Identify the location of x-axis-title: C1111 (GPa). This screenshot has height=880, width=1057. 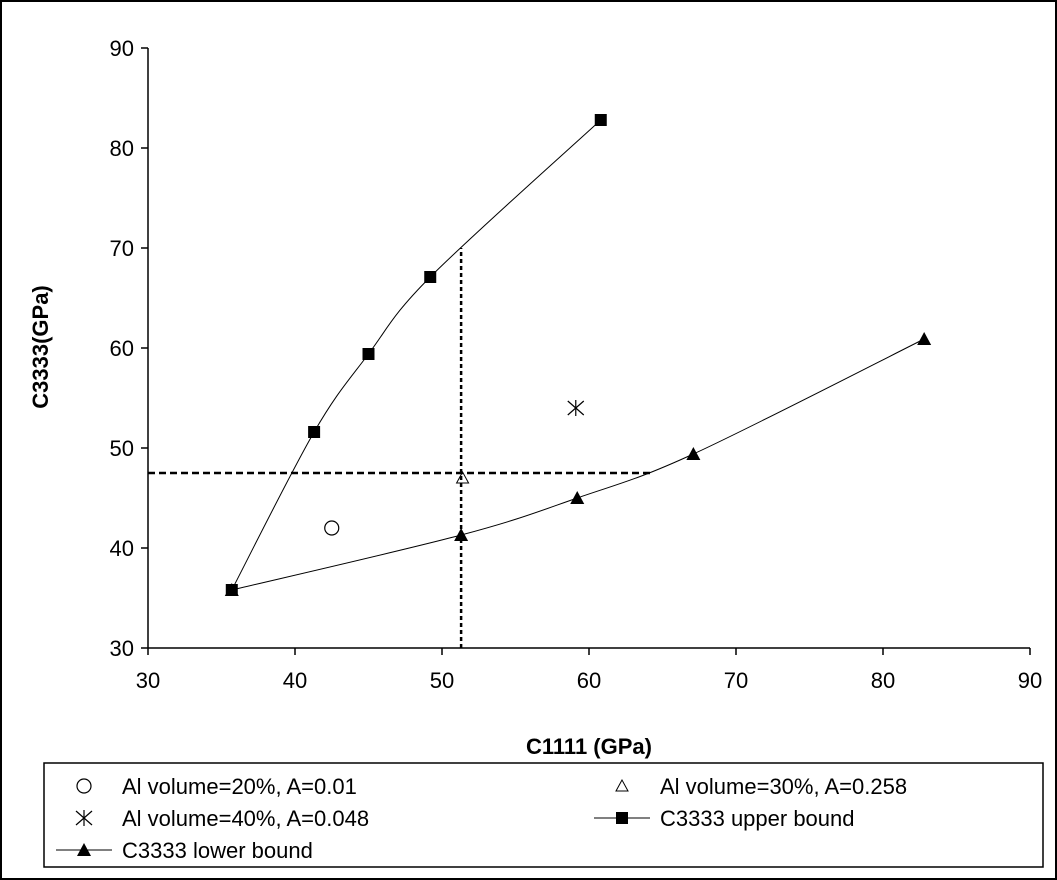
(589, 746).